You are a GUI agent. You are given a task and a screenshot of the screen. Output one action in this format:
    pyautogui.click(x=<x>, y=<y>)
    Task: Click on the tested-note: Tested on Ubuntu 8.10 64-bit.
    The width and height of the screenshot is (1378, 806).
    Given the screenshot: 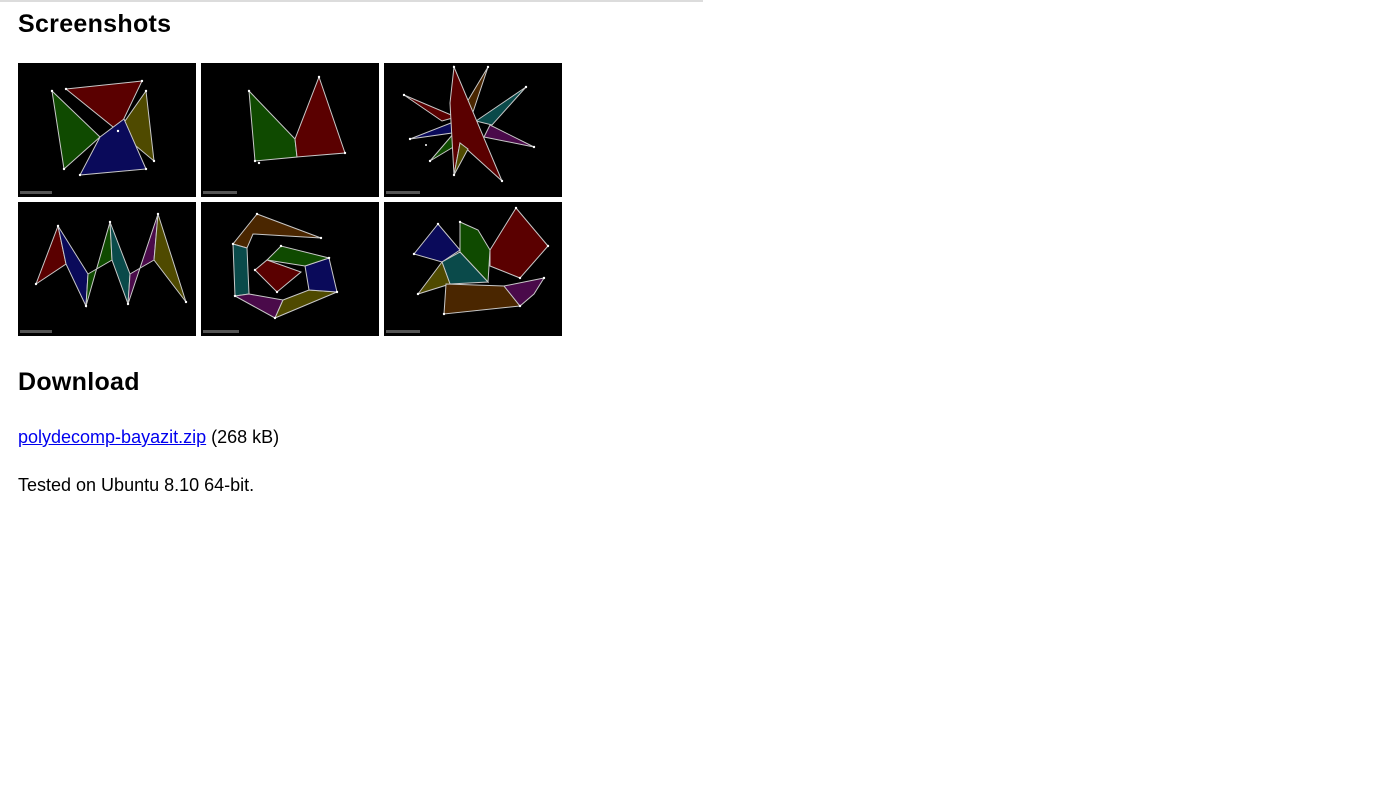 What is the action you would take?
    pyautogui.click(x=136, y=485)
    